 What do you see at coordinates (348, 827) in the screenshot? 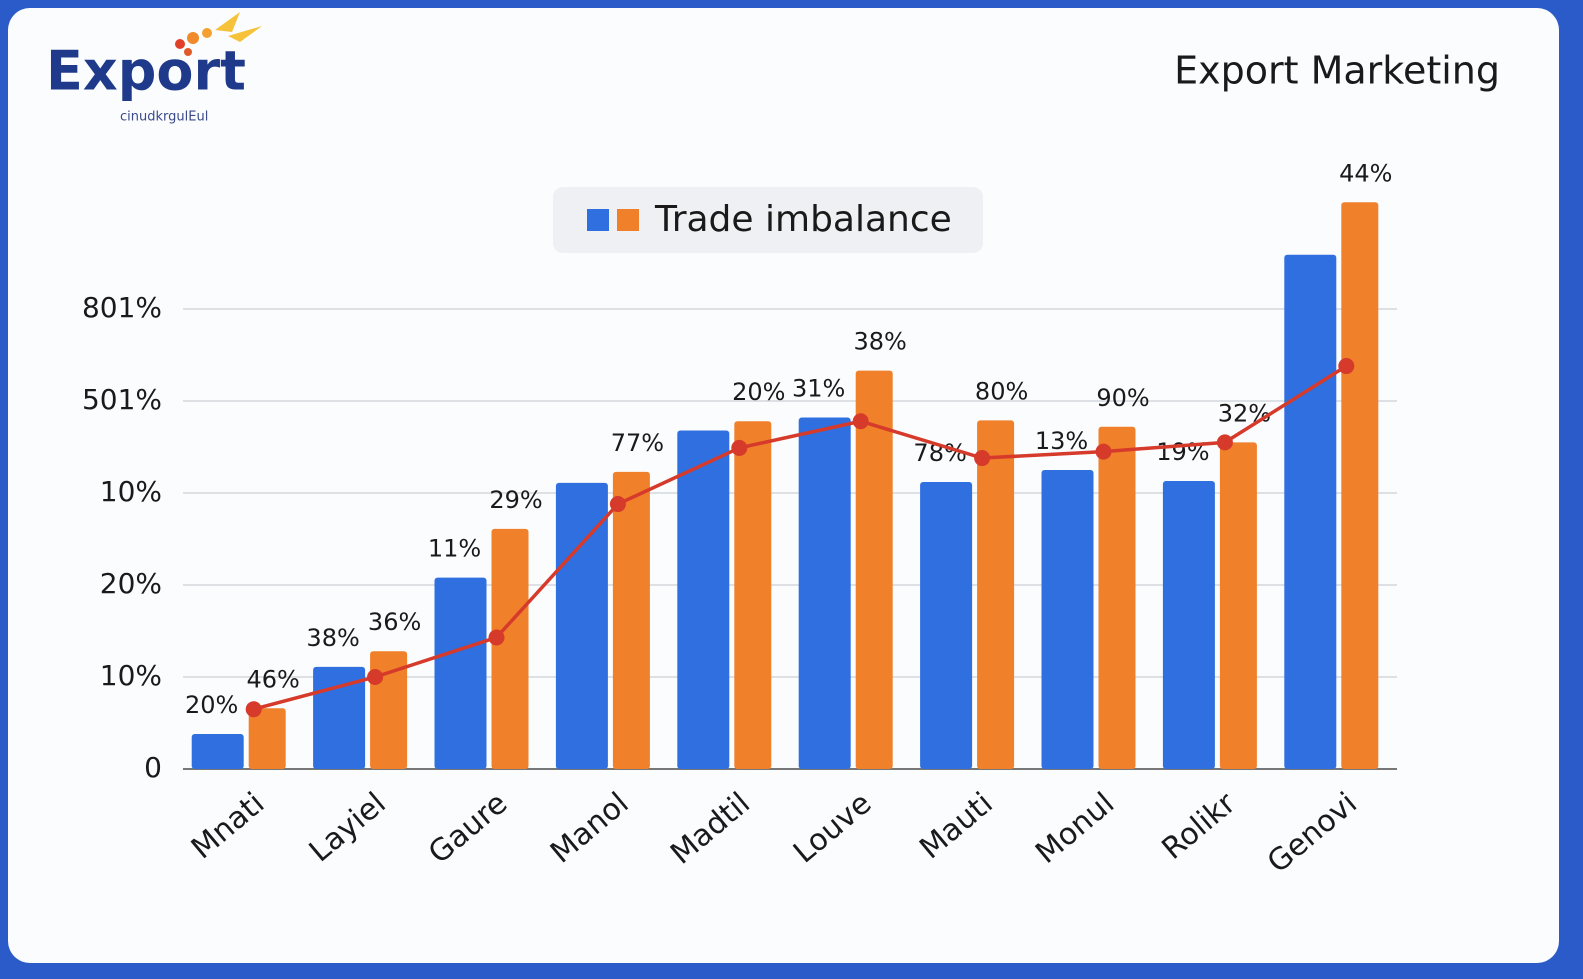
I see `x-tick-label: Layiel` at bounding box center [348, 827].